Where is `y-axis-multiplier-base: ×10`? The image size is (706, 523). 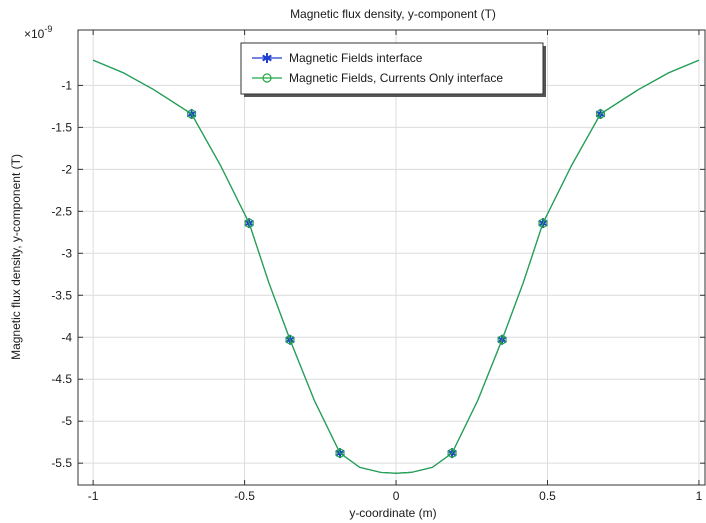
y-axis-multiplier-base: ×10 is located at coordinates (34, 34).